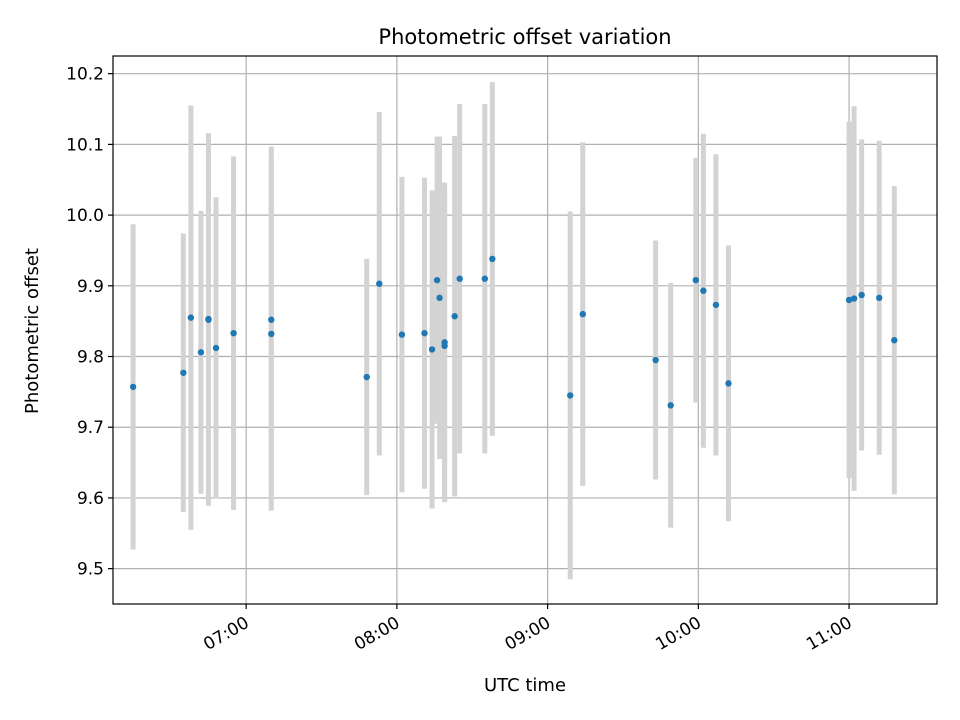  I want to click on y-tick-label: 9.5, so click(90, 570).